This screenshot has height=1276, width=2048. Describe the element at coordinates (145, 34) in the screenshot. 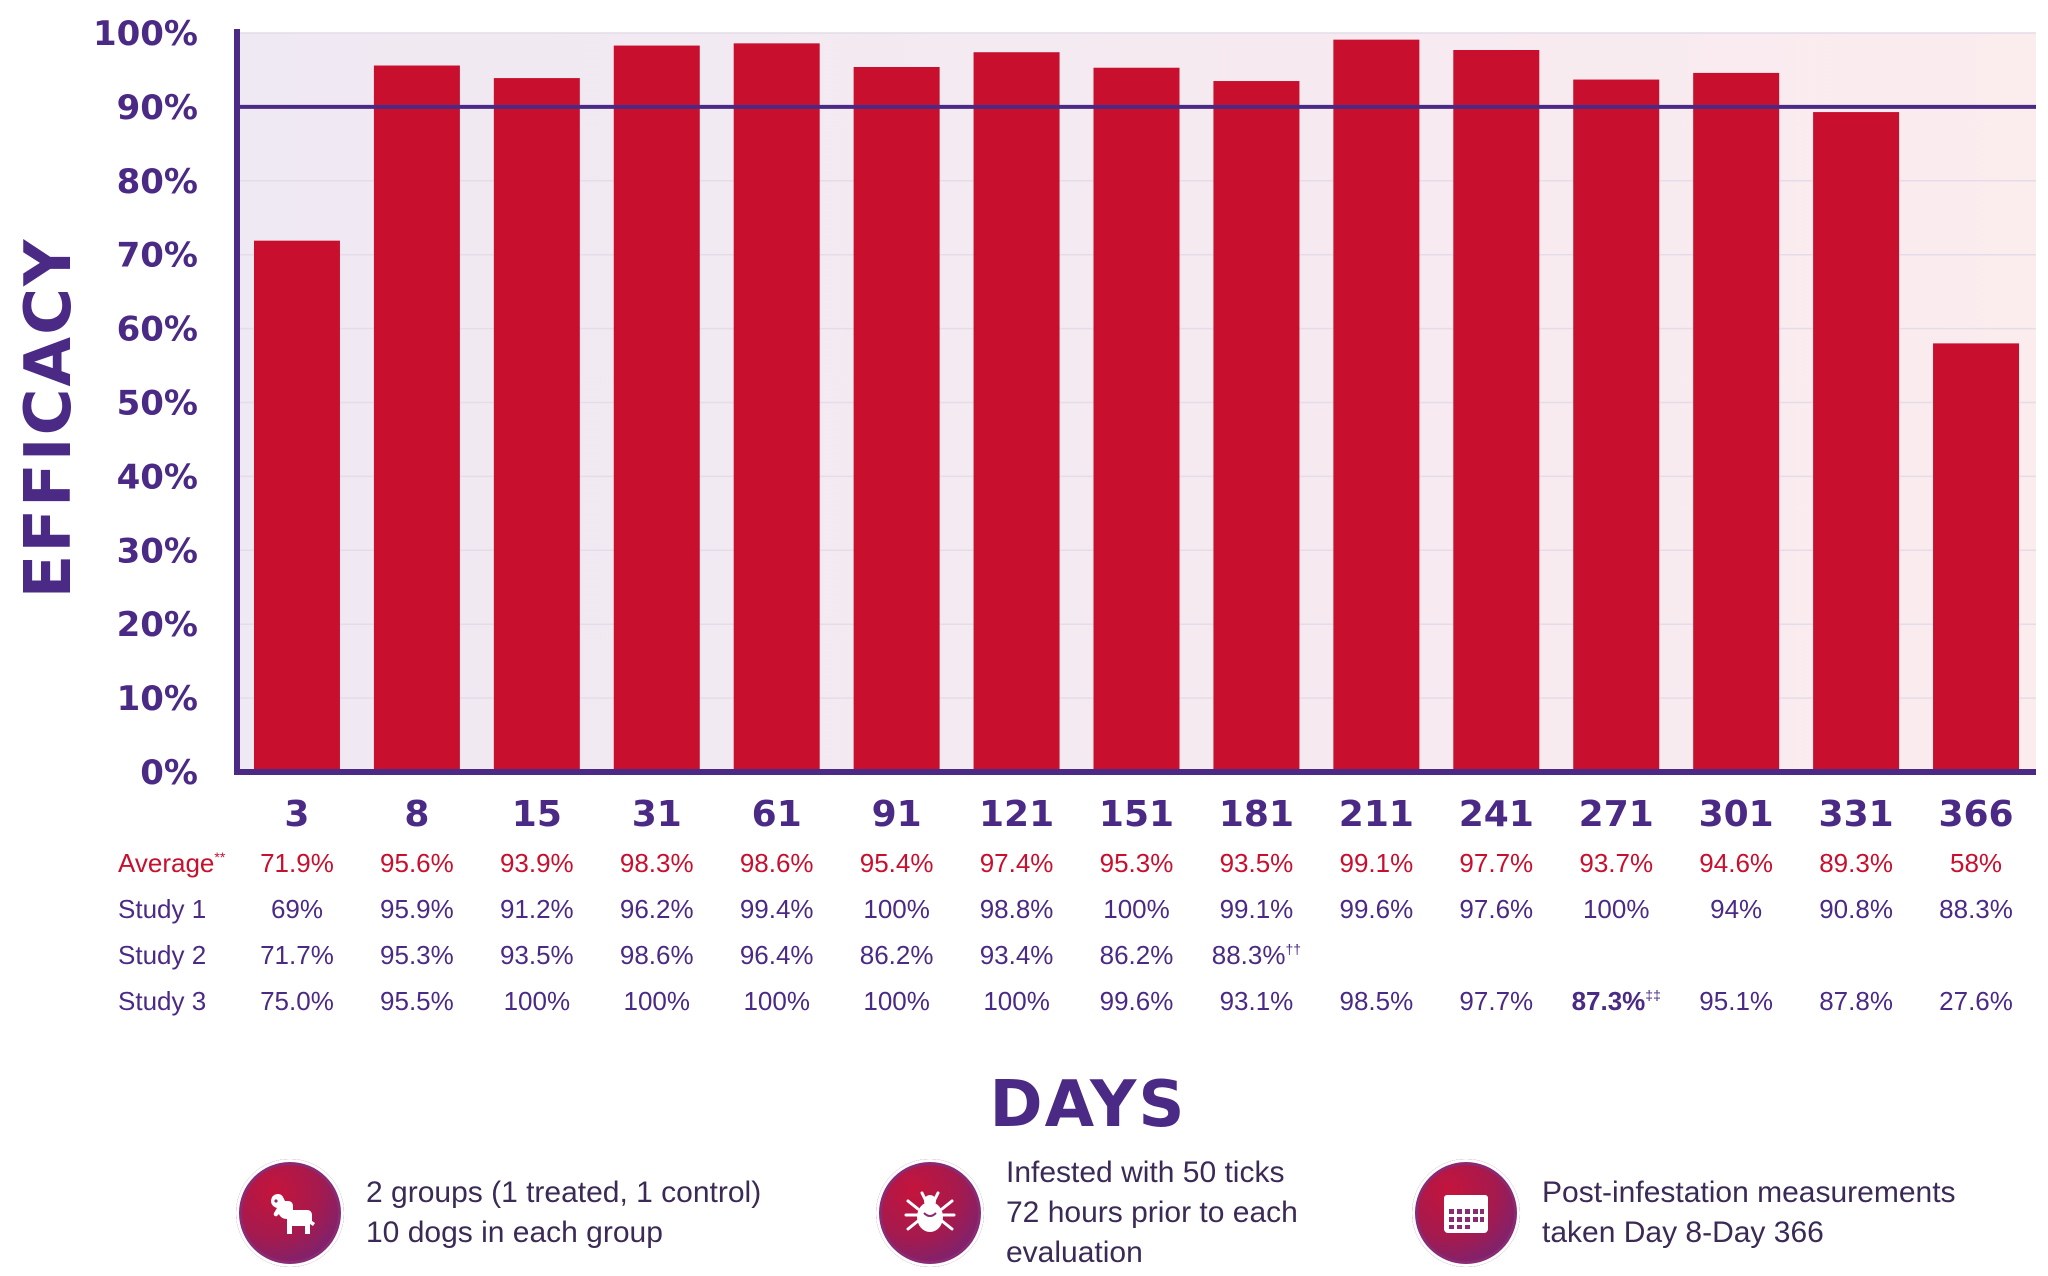

I see `y-tick-label: 100%` at that location.